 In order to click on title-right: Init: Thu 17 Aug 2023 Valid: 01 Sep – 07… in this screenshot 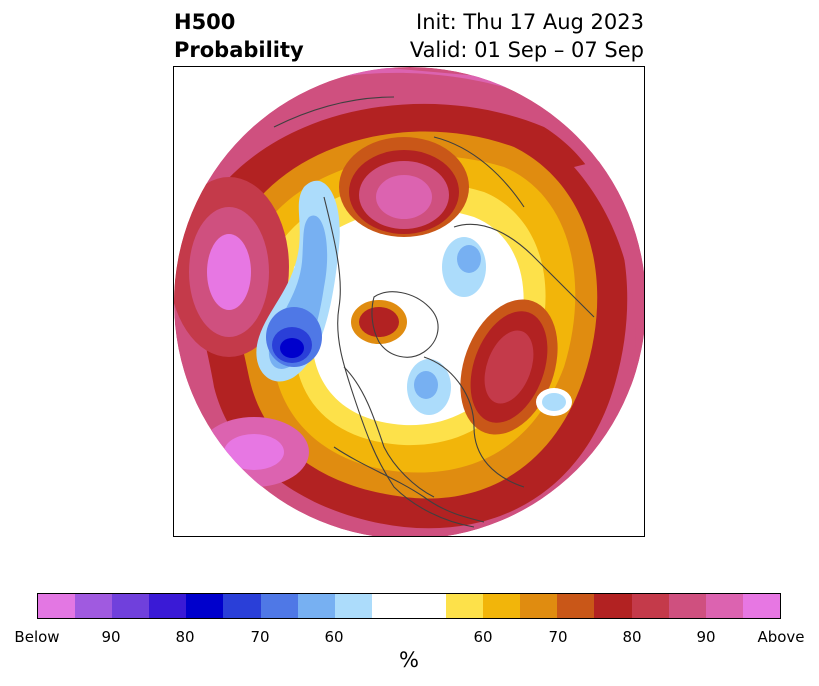, I will do `click(527, 36)`.